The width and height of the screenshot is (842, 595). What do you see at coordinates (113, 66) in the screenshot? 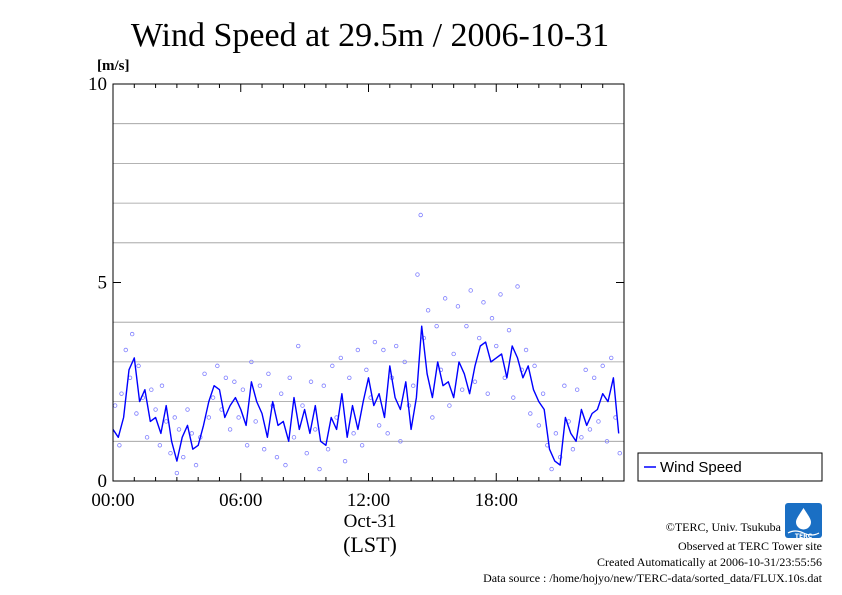
I see `y-axis-unit: [m/s]` at bounding box center [113, 66].